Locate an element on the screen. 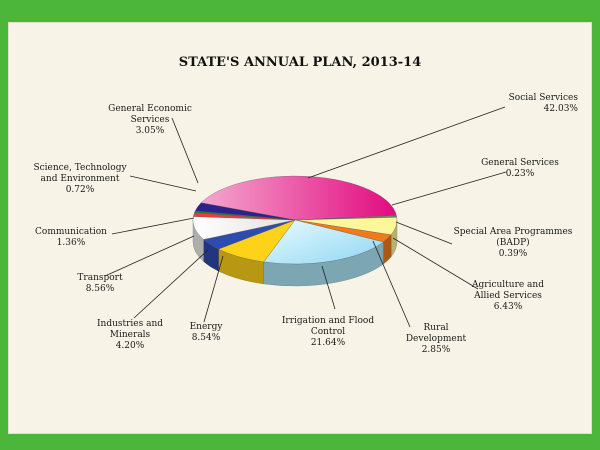 The height and width of the screenshot is (450, 600). chart-title: STATE'S ANNUAL PLAN, 2013-14 is located at coordinates (300, 62).